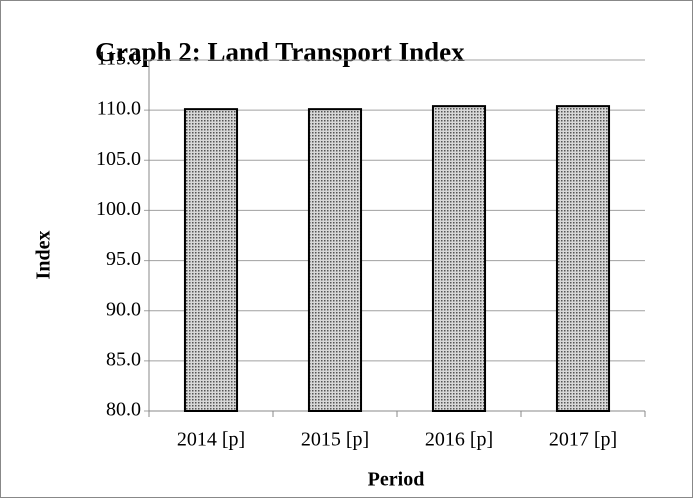 Image resolution: width=693 pixels, height=498 pixels. What do you see at coordinates (44, 255) in the screenshot?
I see `y-axis-label: Index` at bounding box center [44, 255].